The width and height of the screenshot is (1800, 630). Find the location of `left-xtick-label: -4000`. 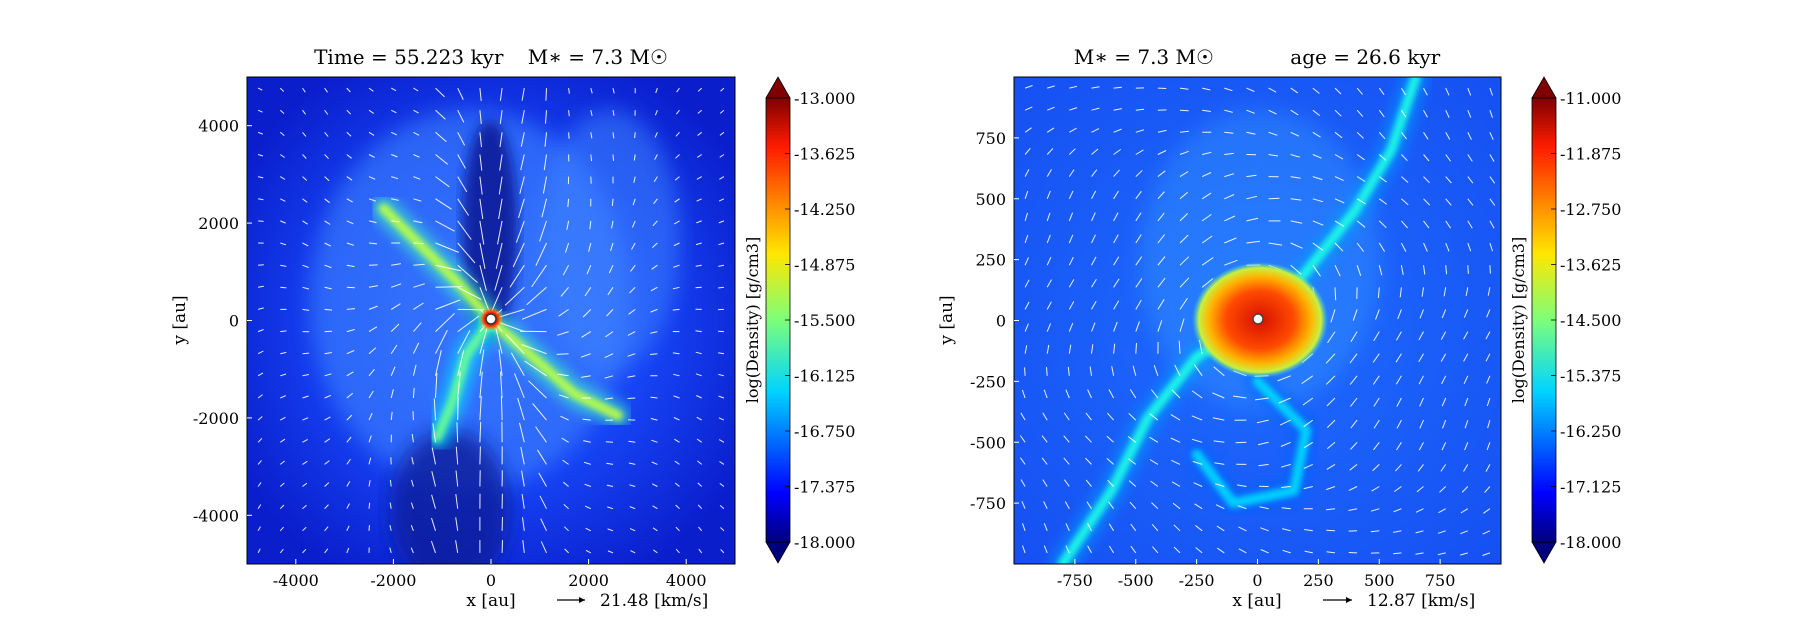

left-xtick-label: -4000 is located at coordinates (296, 580).